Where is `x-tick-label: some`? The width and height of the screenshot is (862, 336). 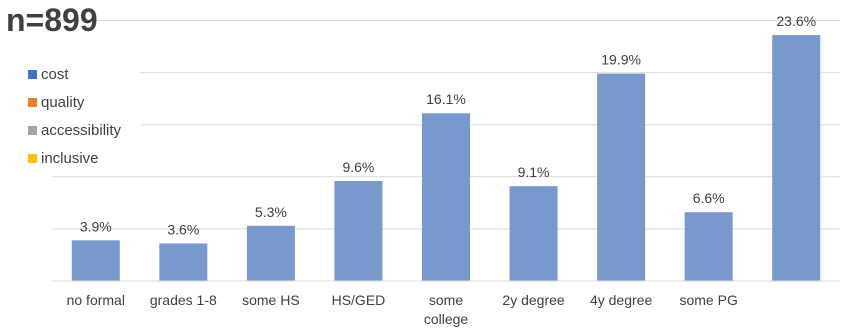
x-tick-label: some is located at coordinates (446, 300).